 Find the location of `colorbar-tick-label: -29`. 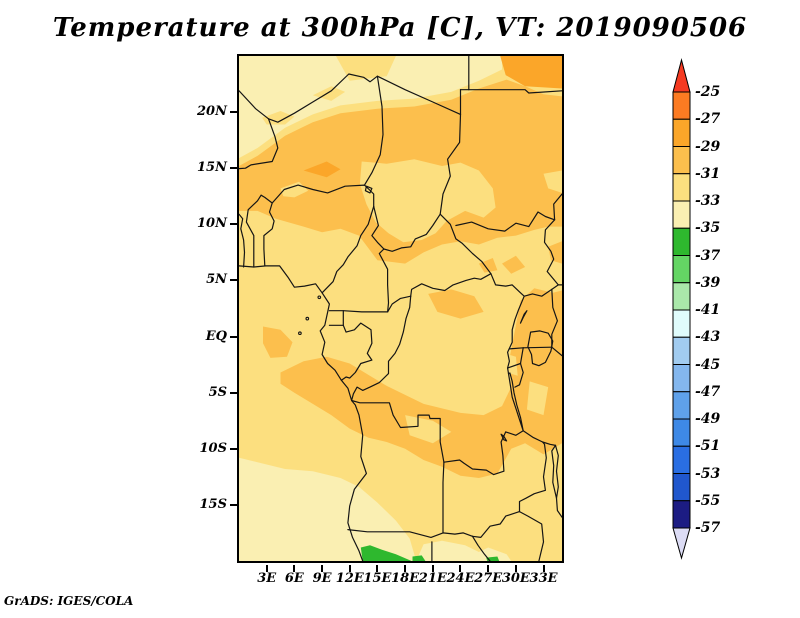

colorbar-tick-label: -29 is located at coordinates (708, 147).